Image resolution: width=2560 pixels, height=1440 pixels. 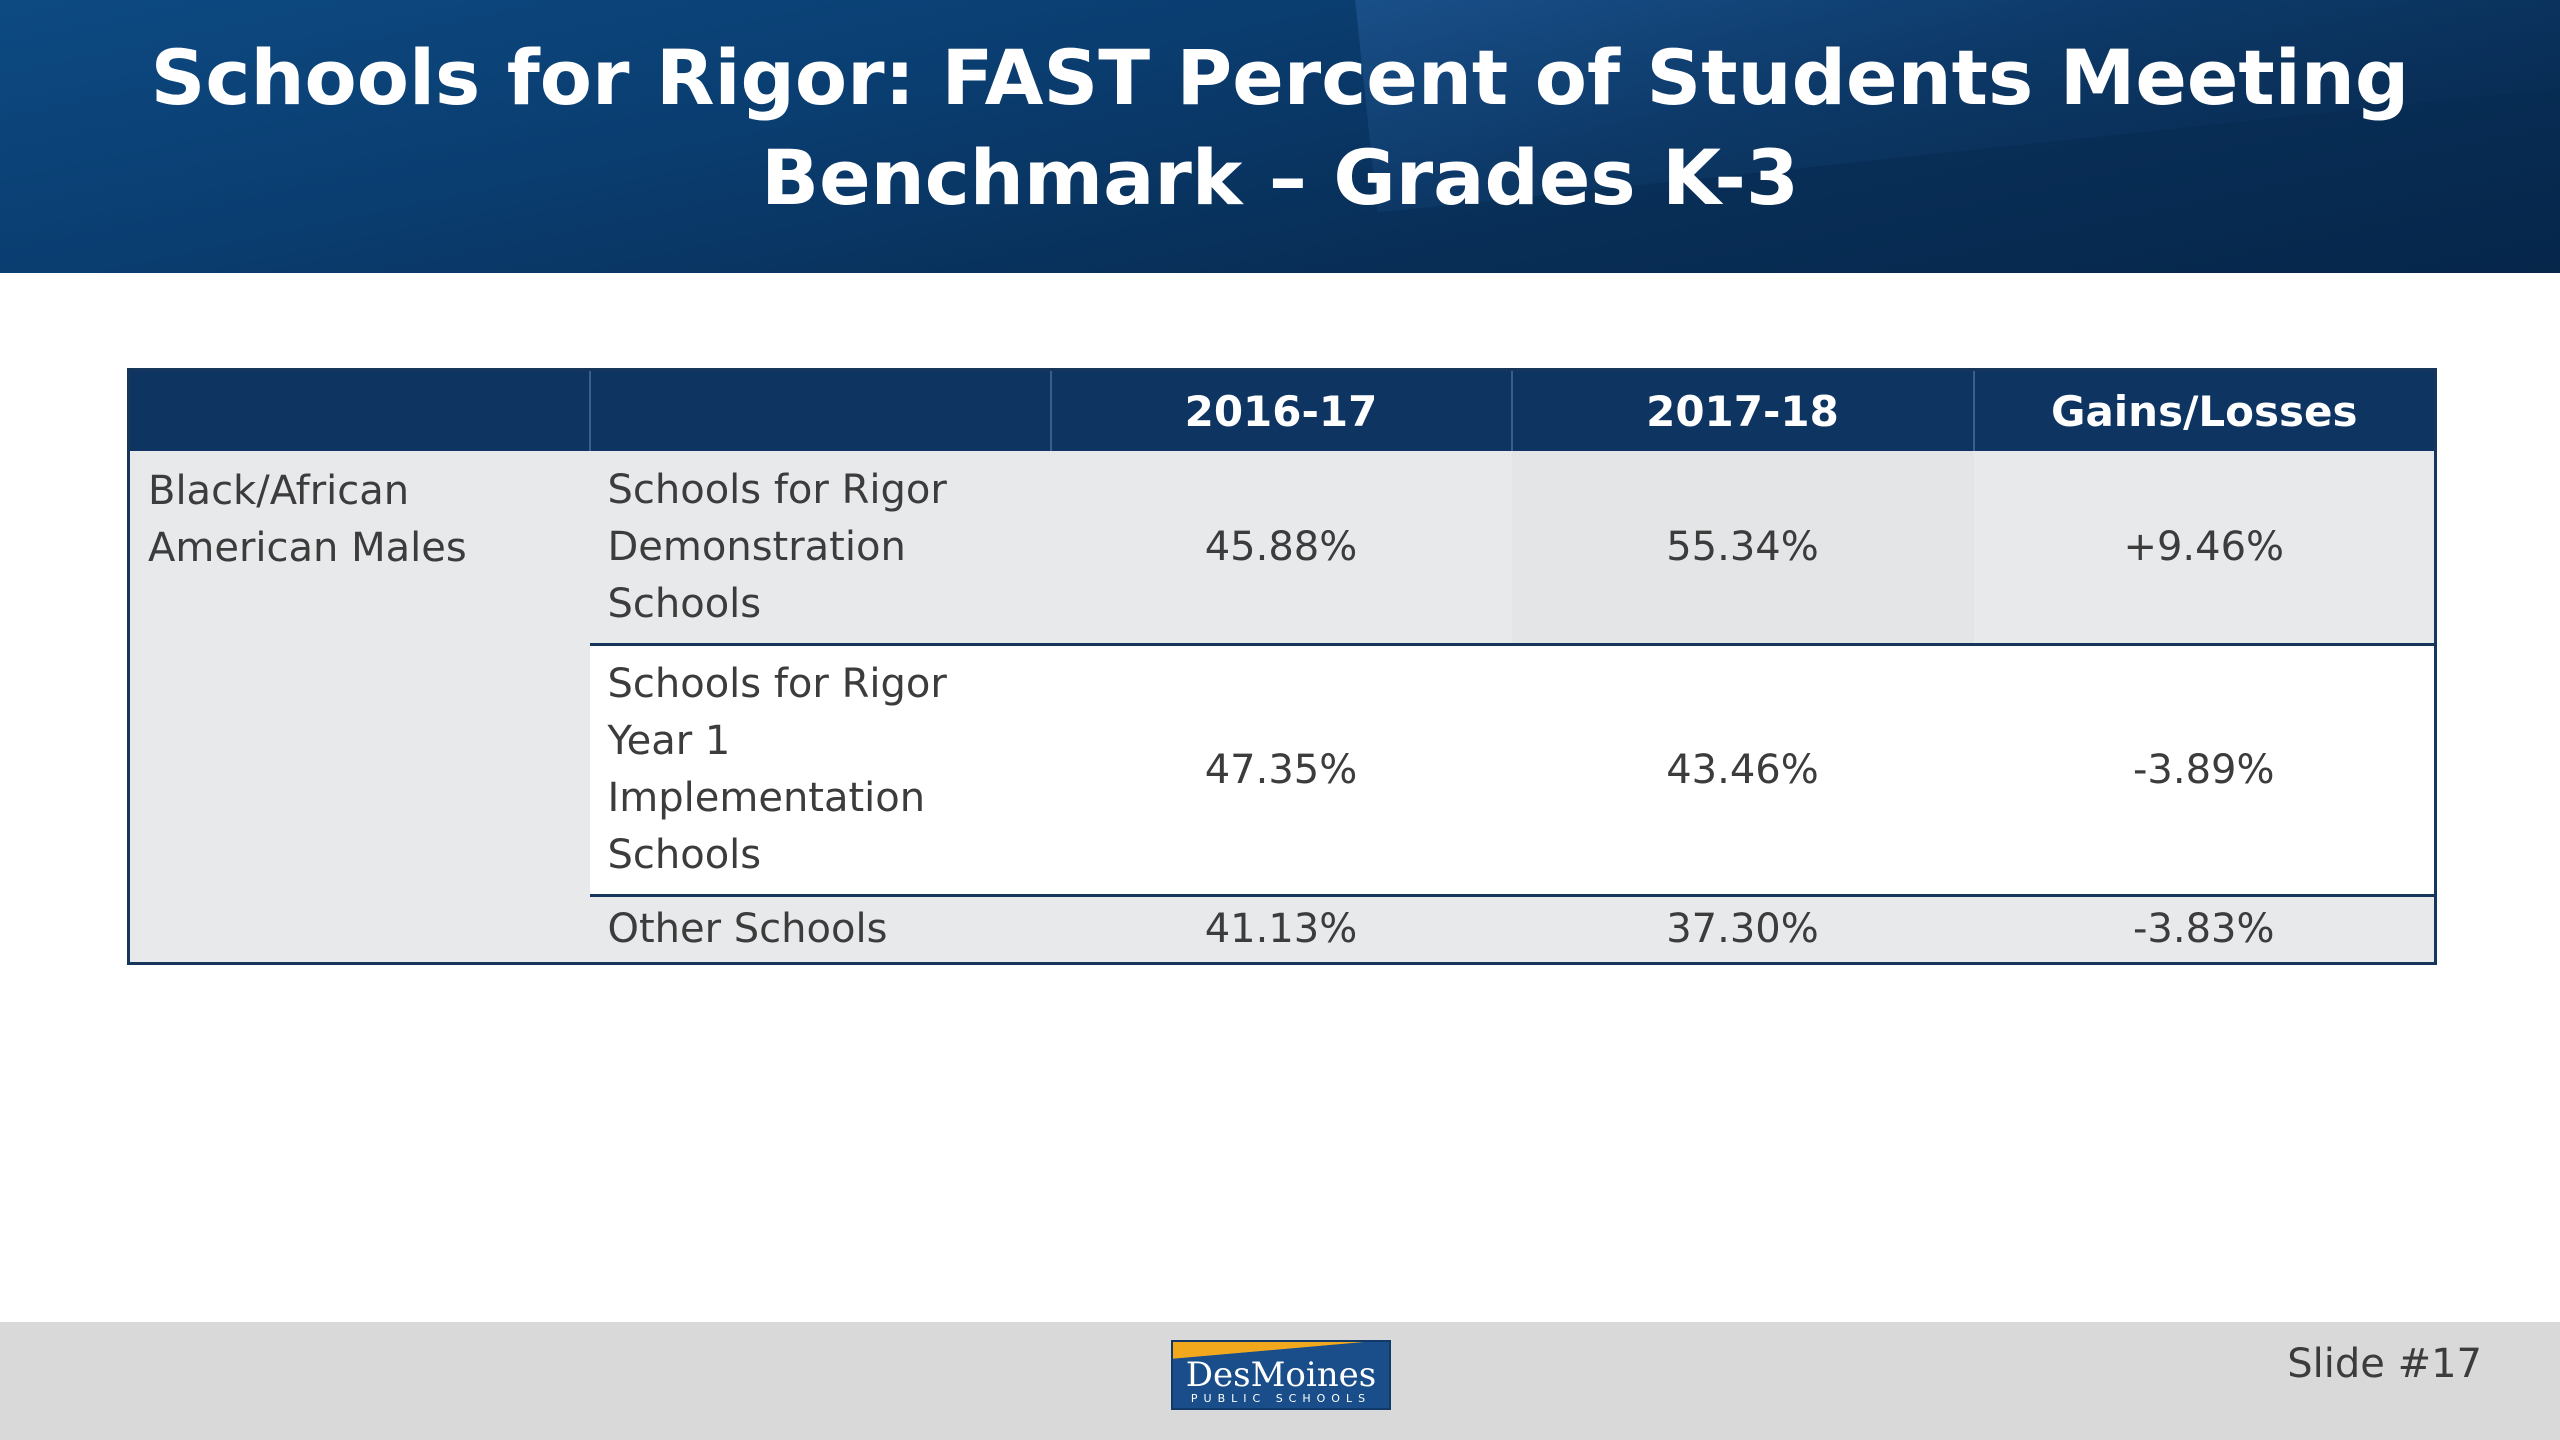 What do you see at coordinates (820, 548) in the screenshot?
I see `row-label: Schools for Rigor Demonstration Schools` at bounding box center [820, 548].